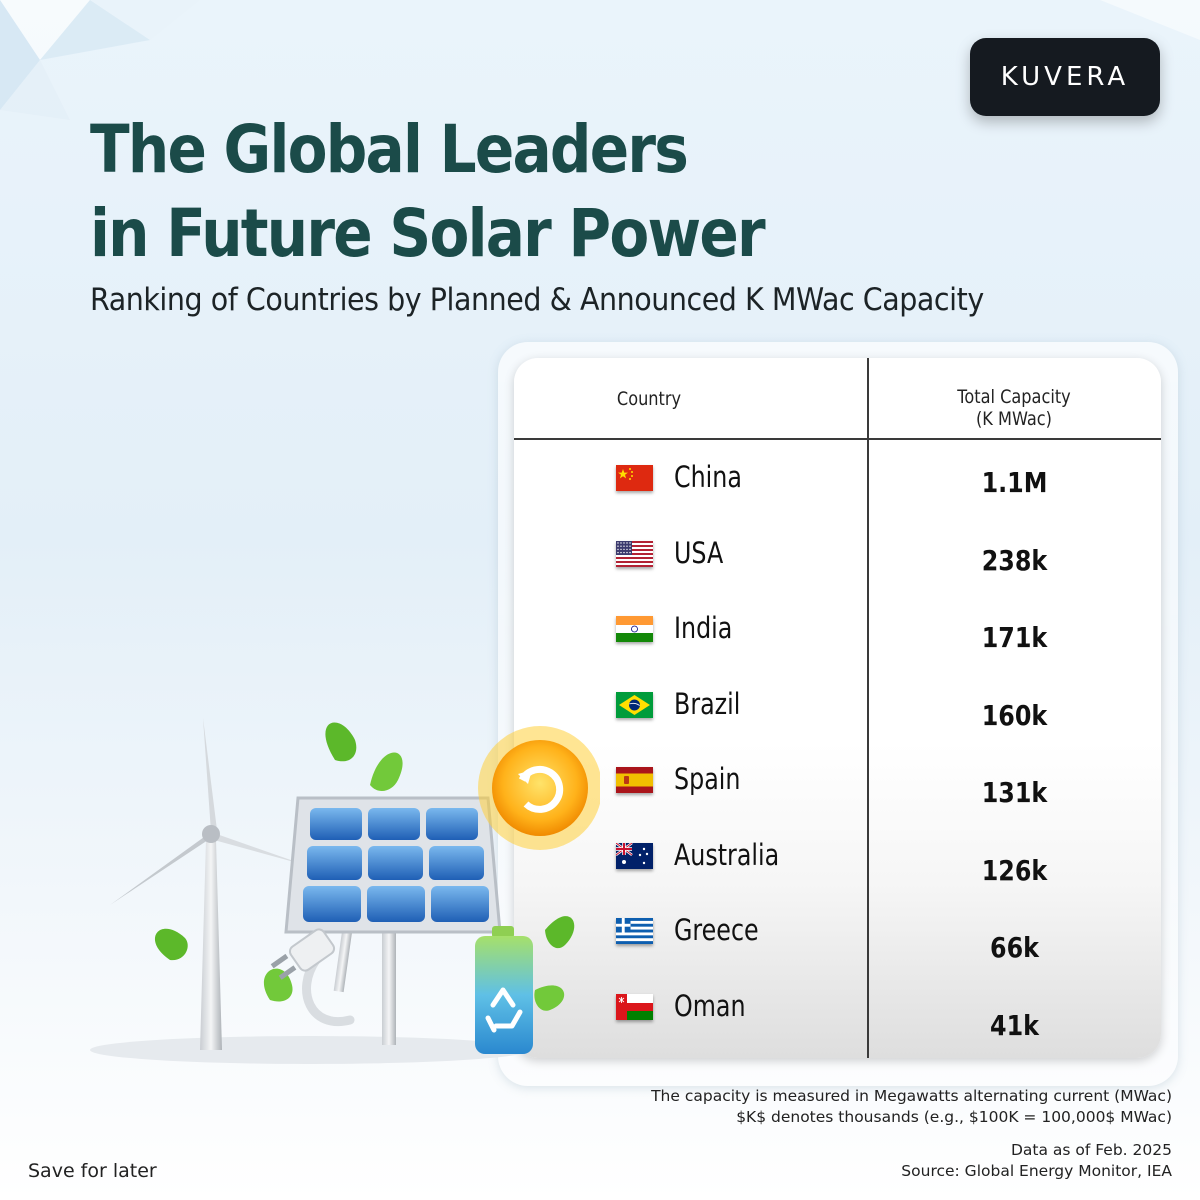  Describe the element at coordinates (1014, 419) in the screenshot. I see `capacity-header-line-2: (K MWac)` at that location.